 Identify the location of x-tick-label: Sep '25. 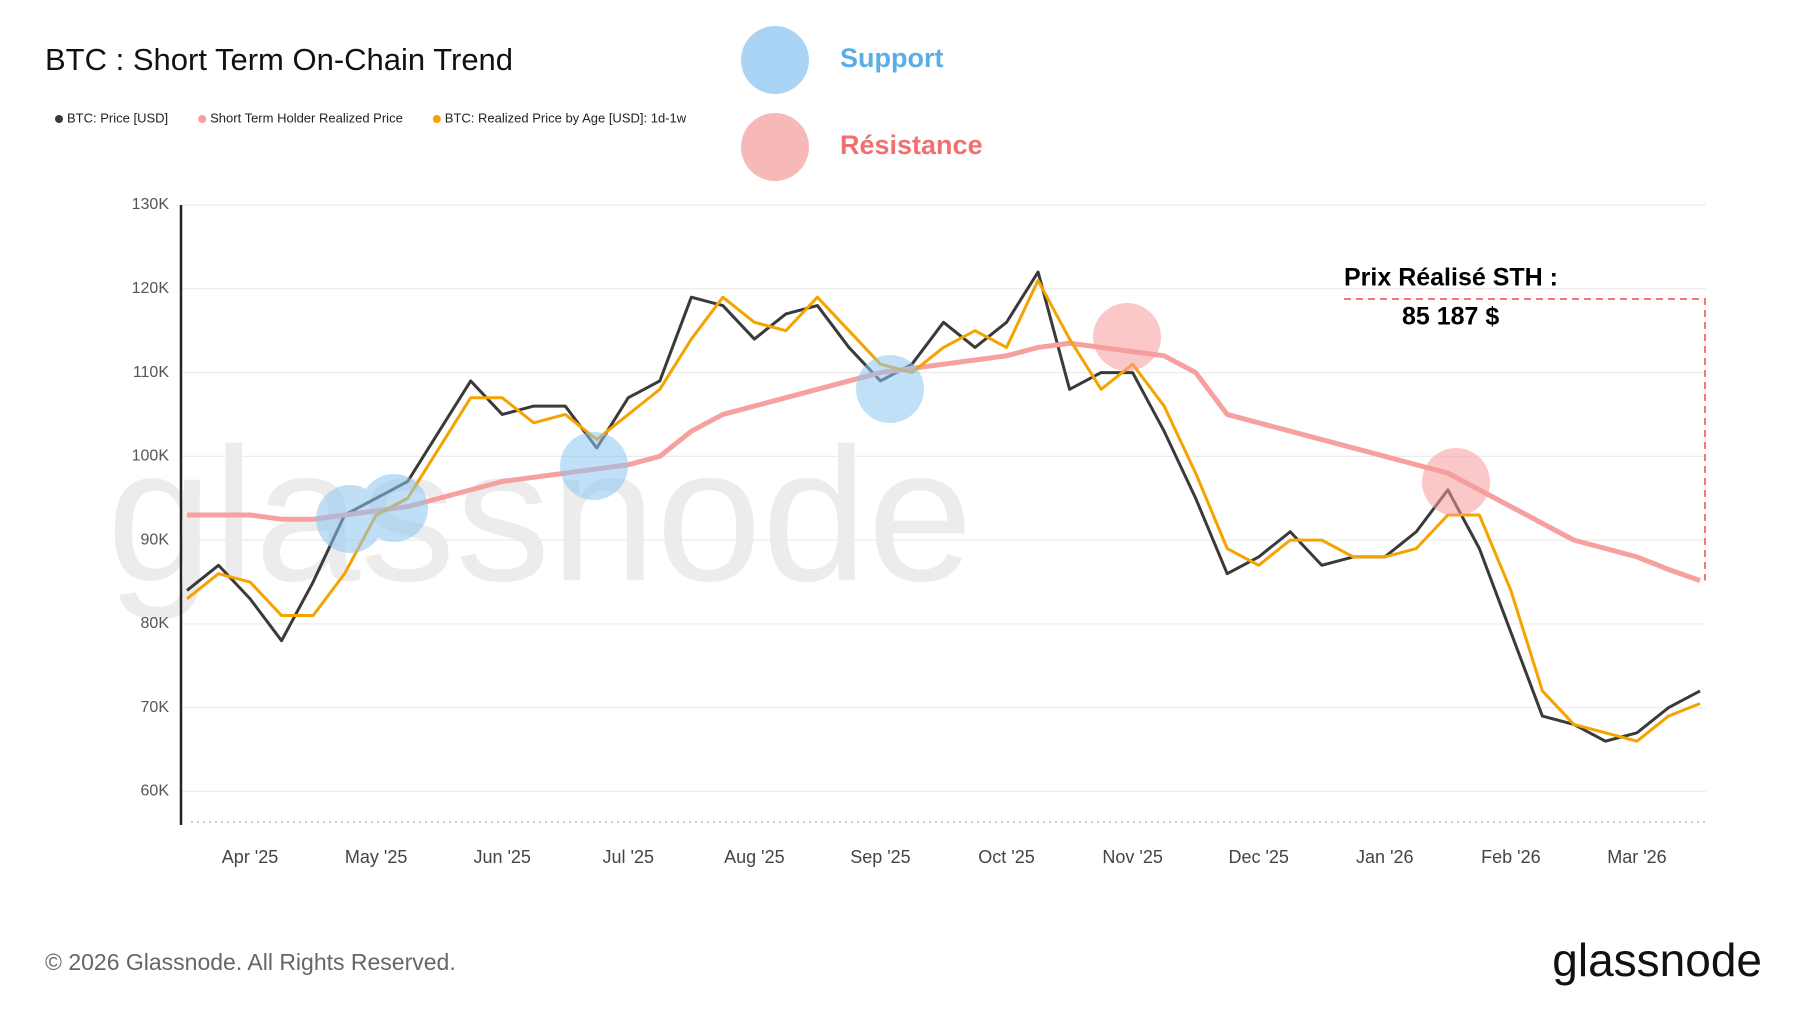
(880, 857).